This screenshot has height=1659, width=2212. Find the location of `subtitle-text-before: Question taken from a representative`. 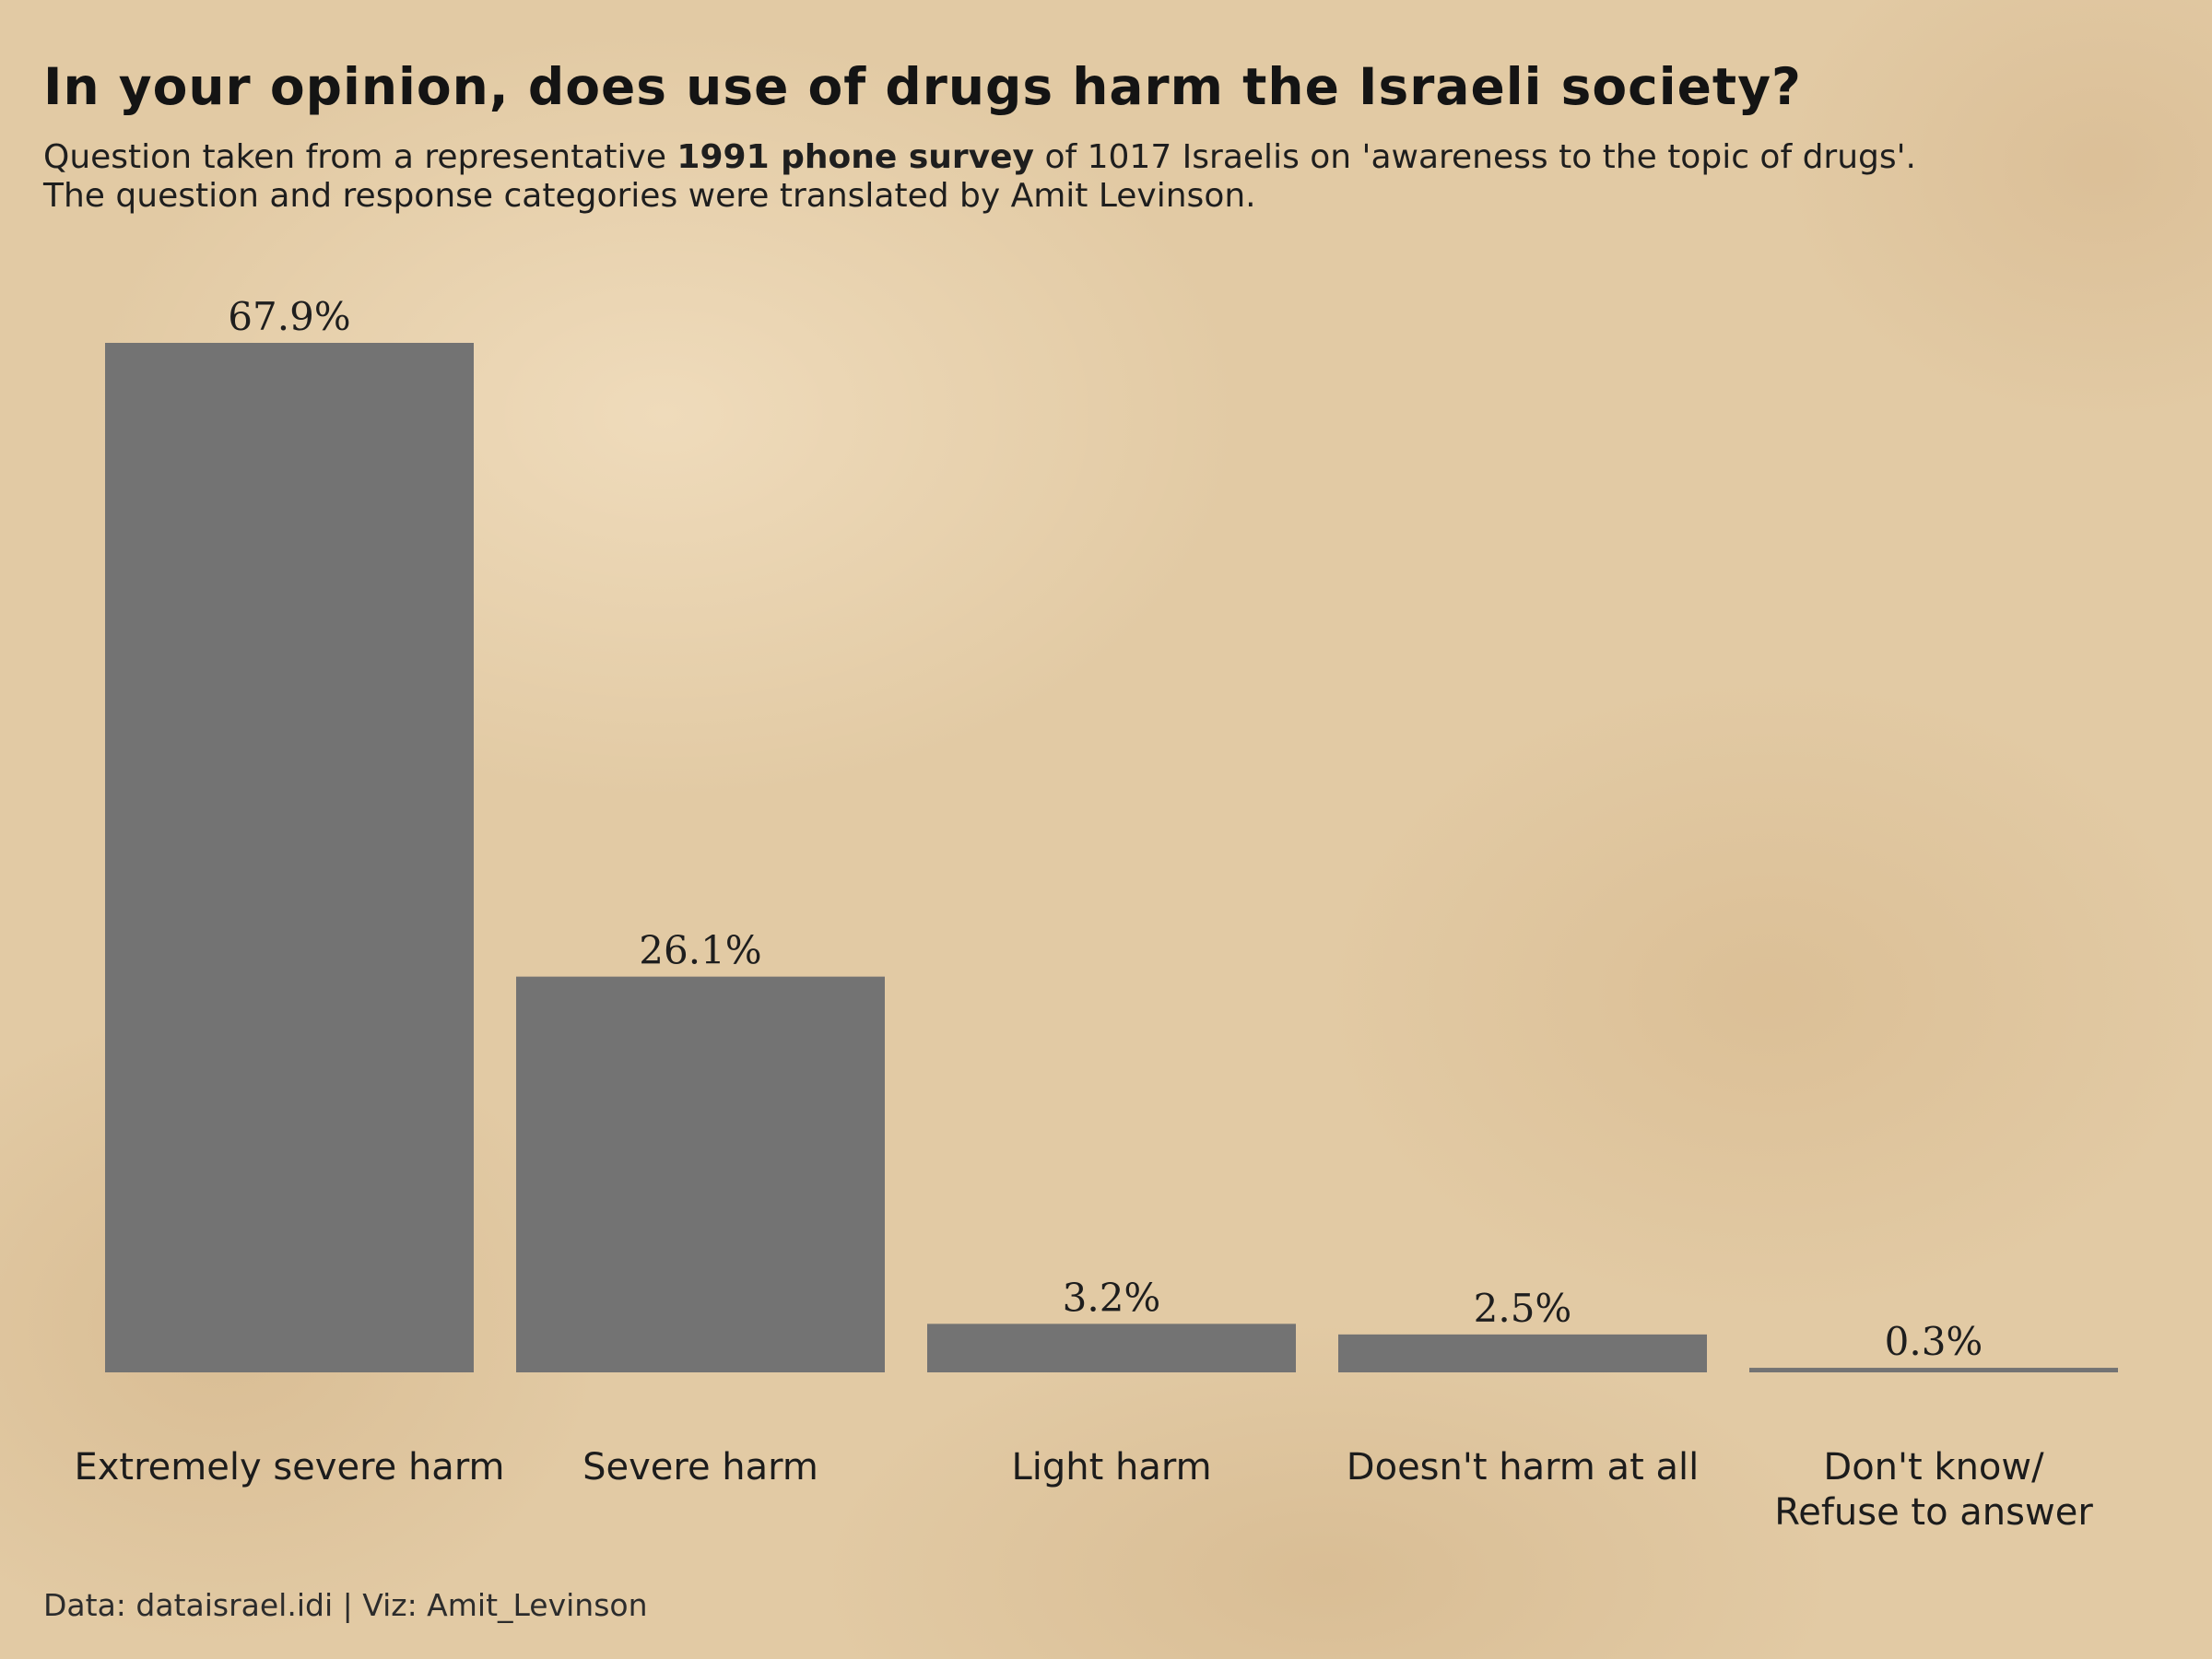

subtitle-text-before: Question taken from a representative is located at coordinates (360, 157).